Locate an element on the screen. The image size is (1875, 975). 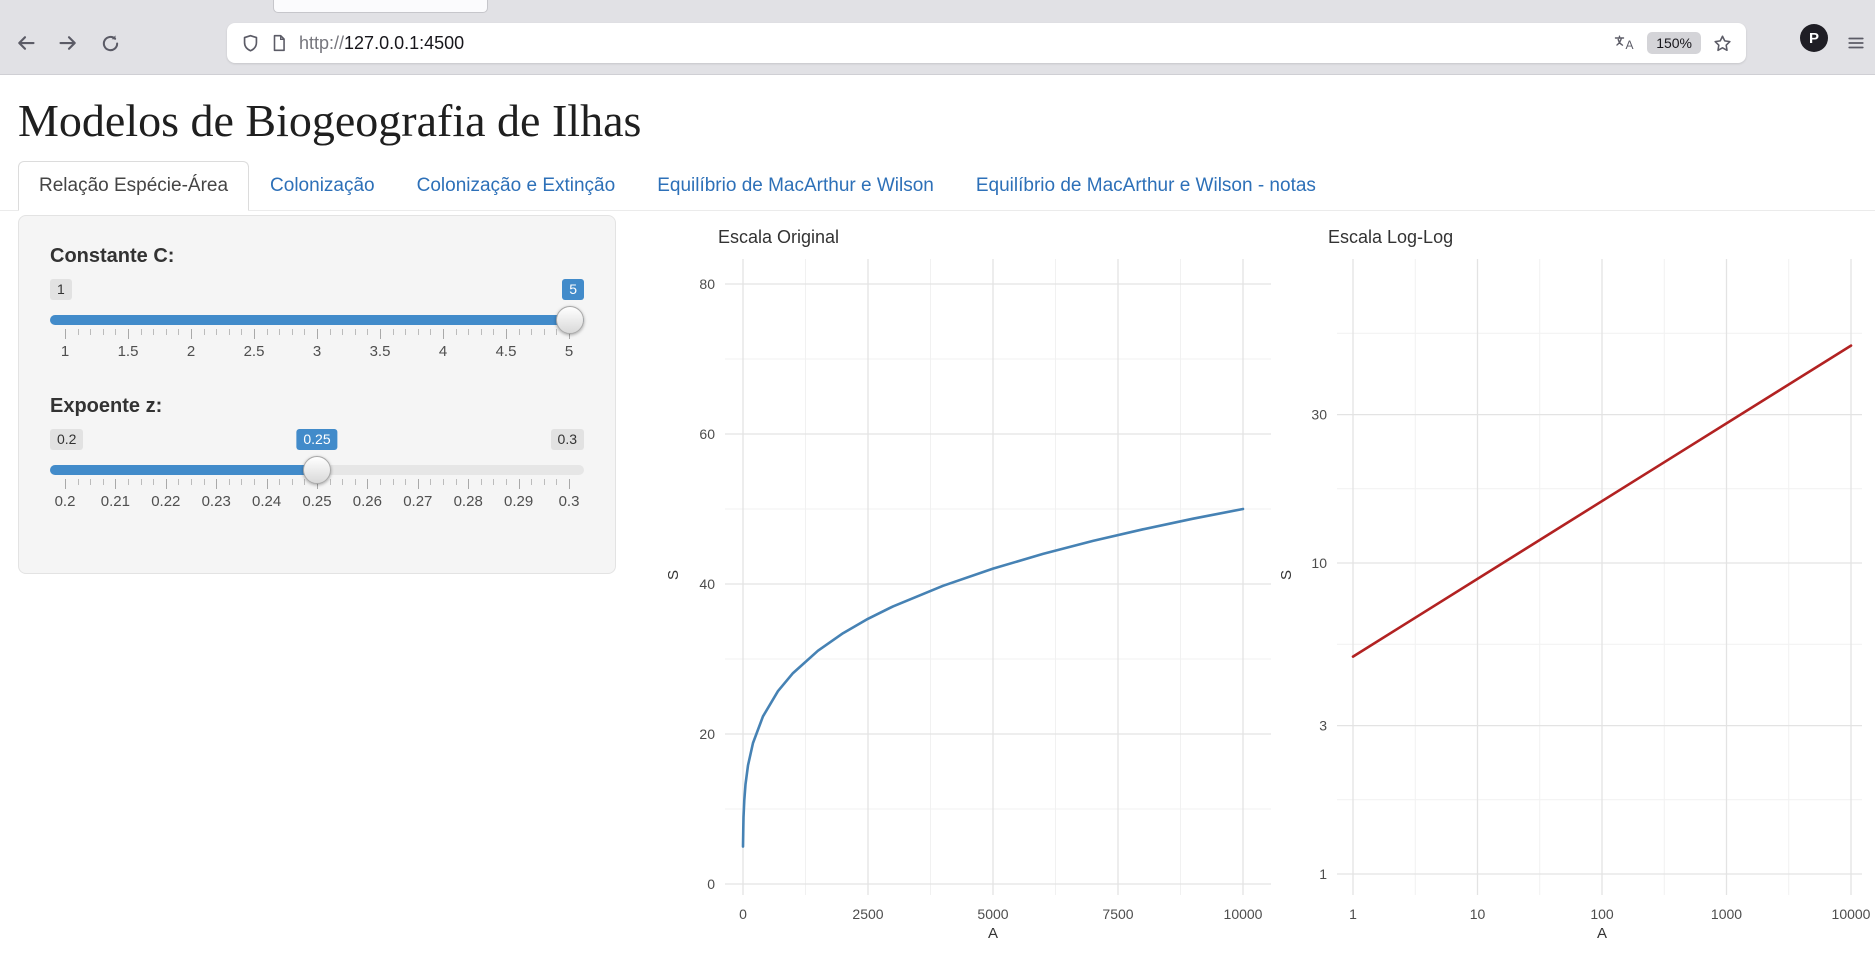
x-axis-tick-label: 7500 is located at coordinates (1117, 914).